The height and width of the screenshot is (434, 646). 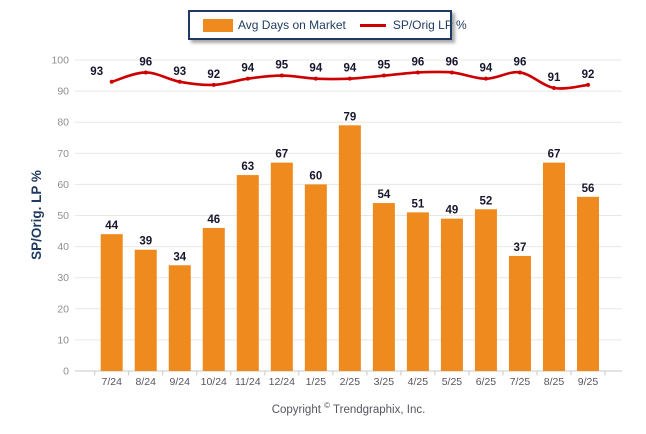 What do you see at coordinates (111, 382) in the screenshot?
I see `x-tick-label: 7/24` at bounding box center [111, 382].